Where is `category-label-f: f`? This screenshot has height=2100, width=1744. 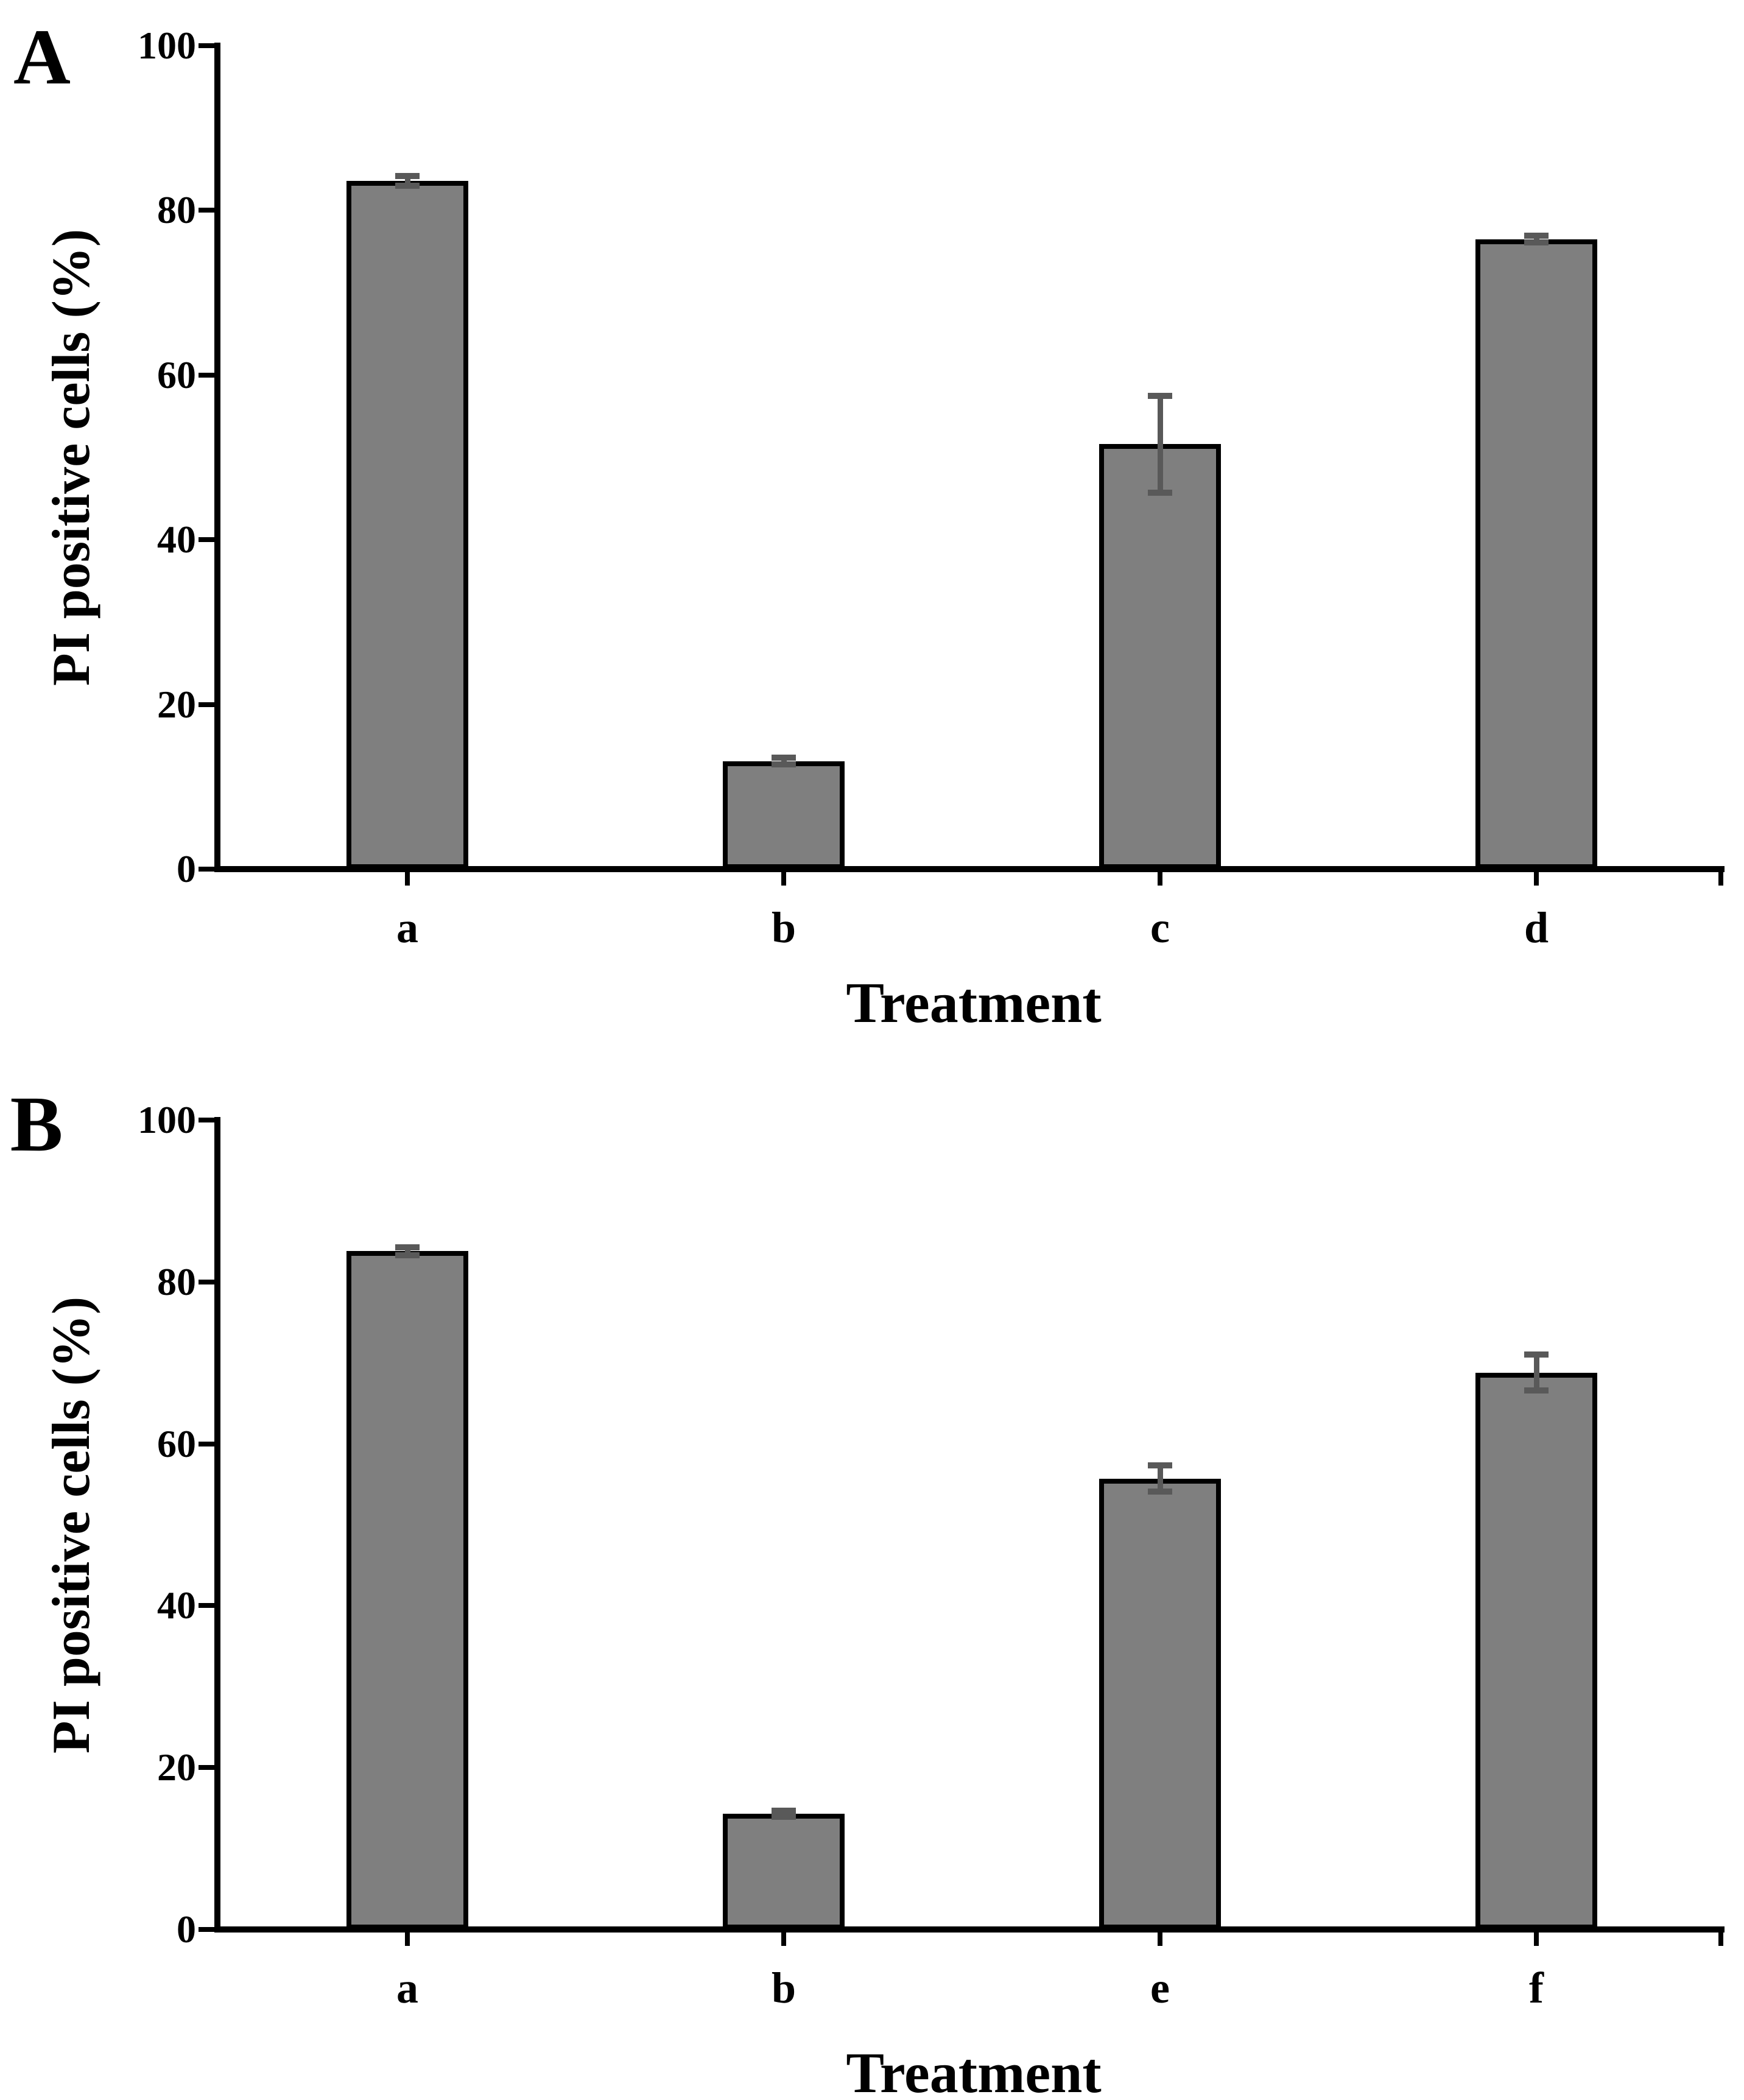 category-label-f: f is located at coordinates (1536, 1988).